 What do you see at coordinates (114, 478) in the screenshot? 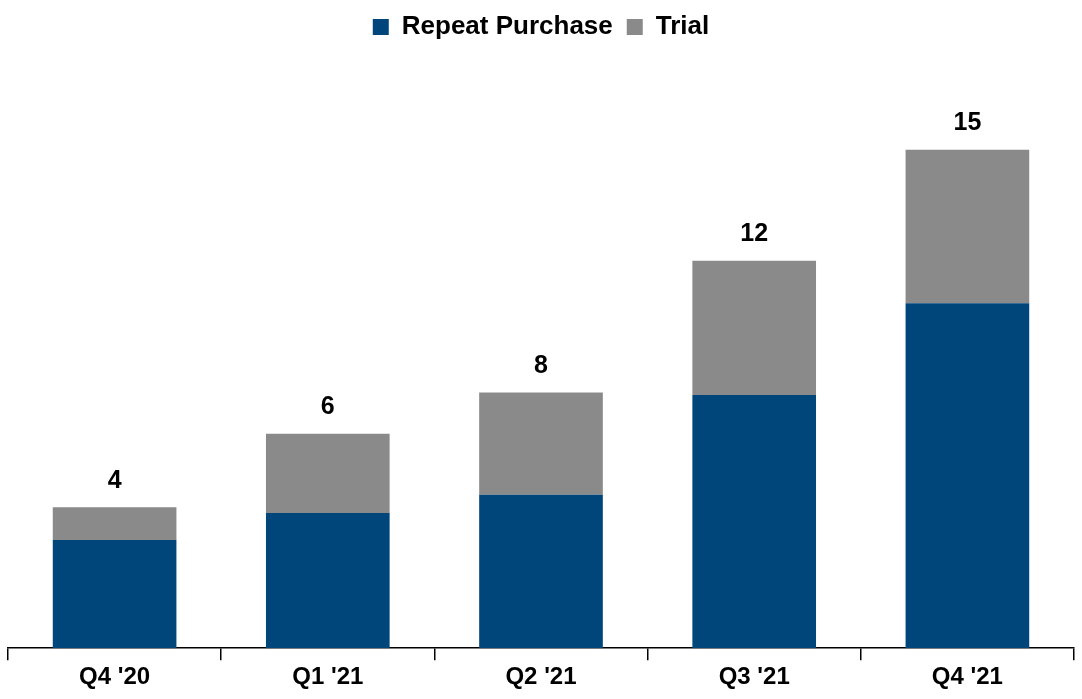
I see `annotation: 4` at bounding box center [114, 478].